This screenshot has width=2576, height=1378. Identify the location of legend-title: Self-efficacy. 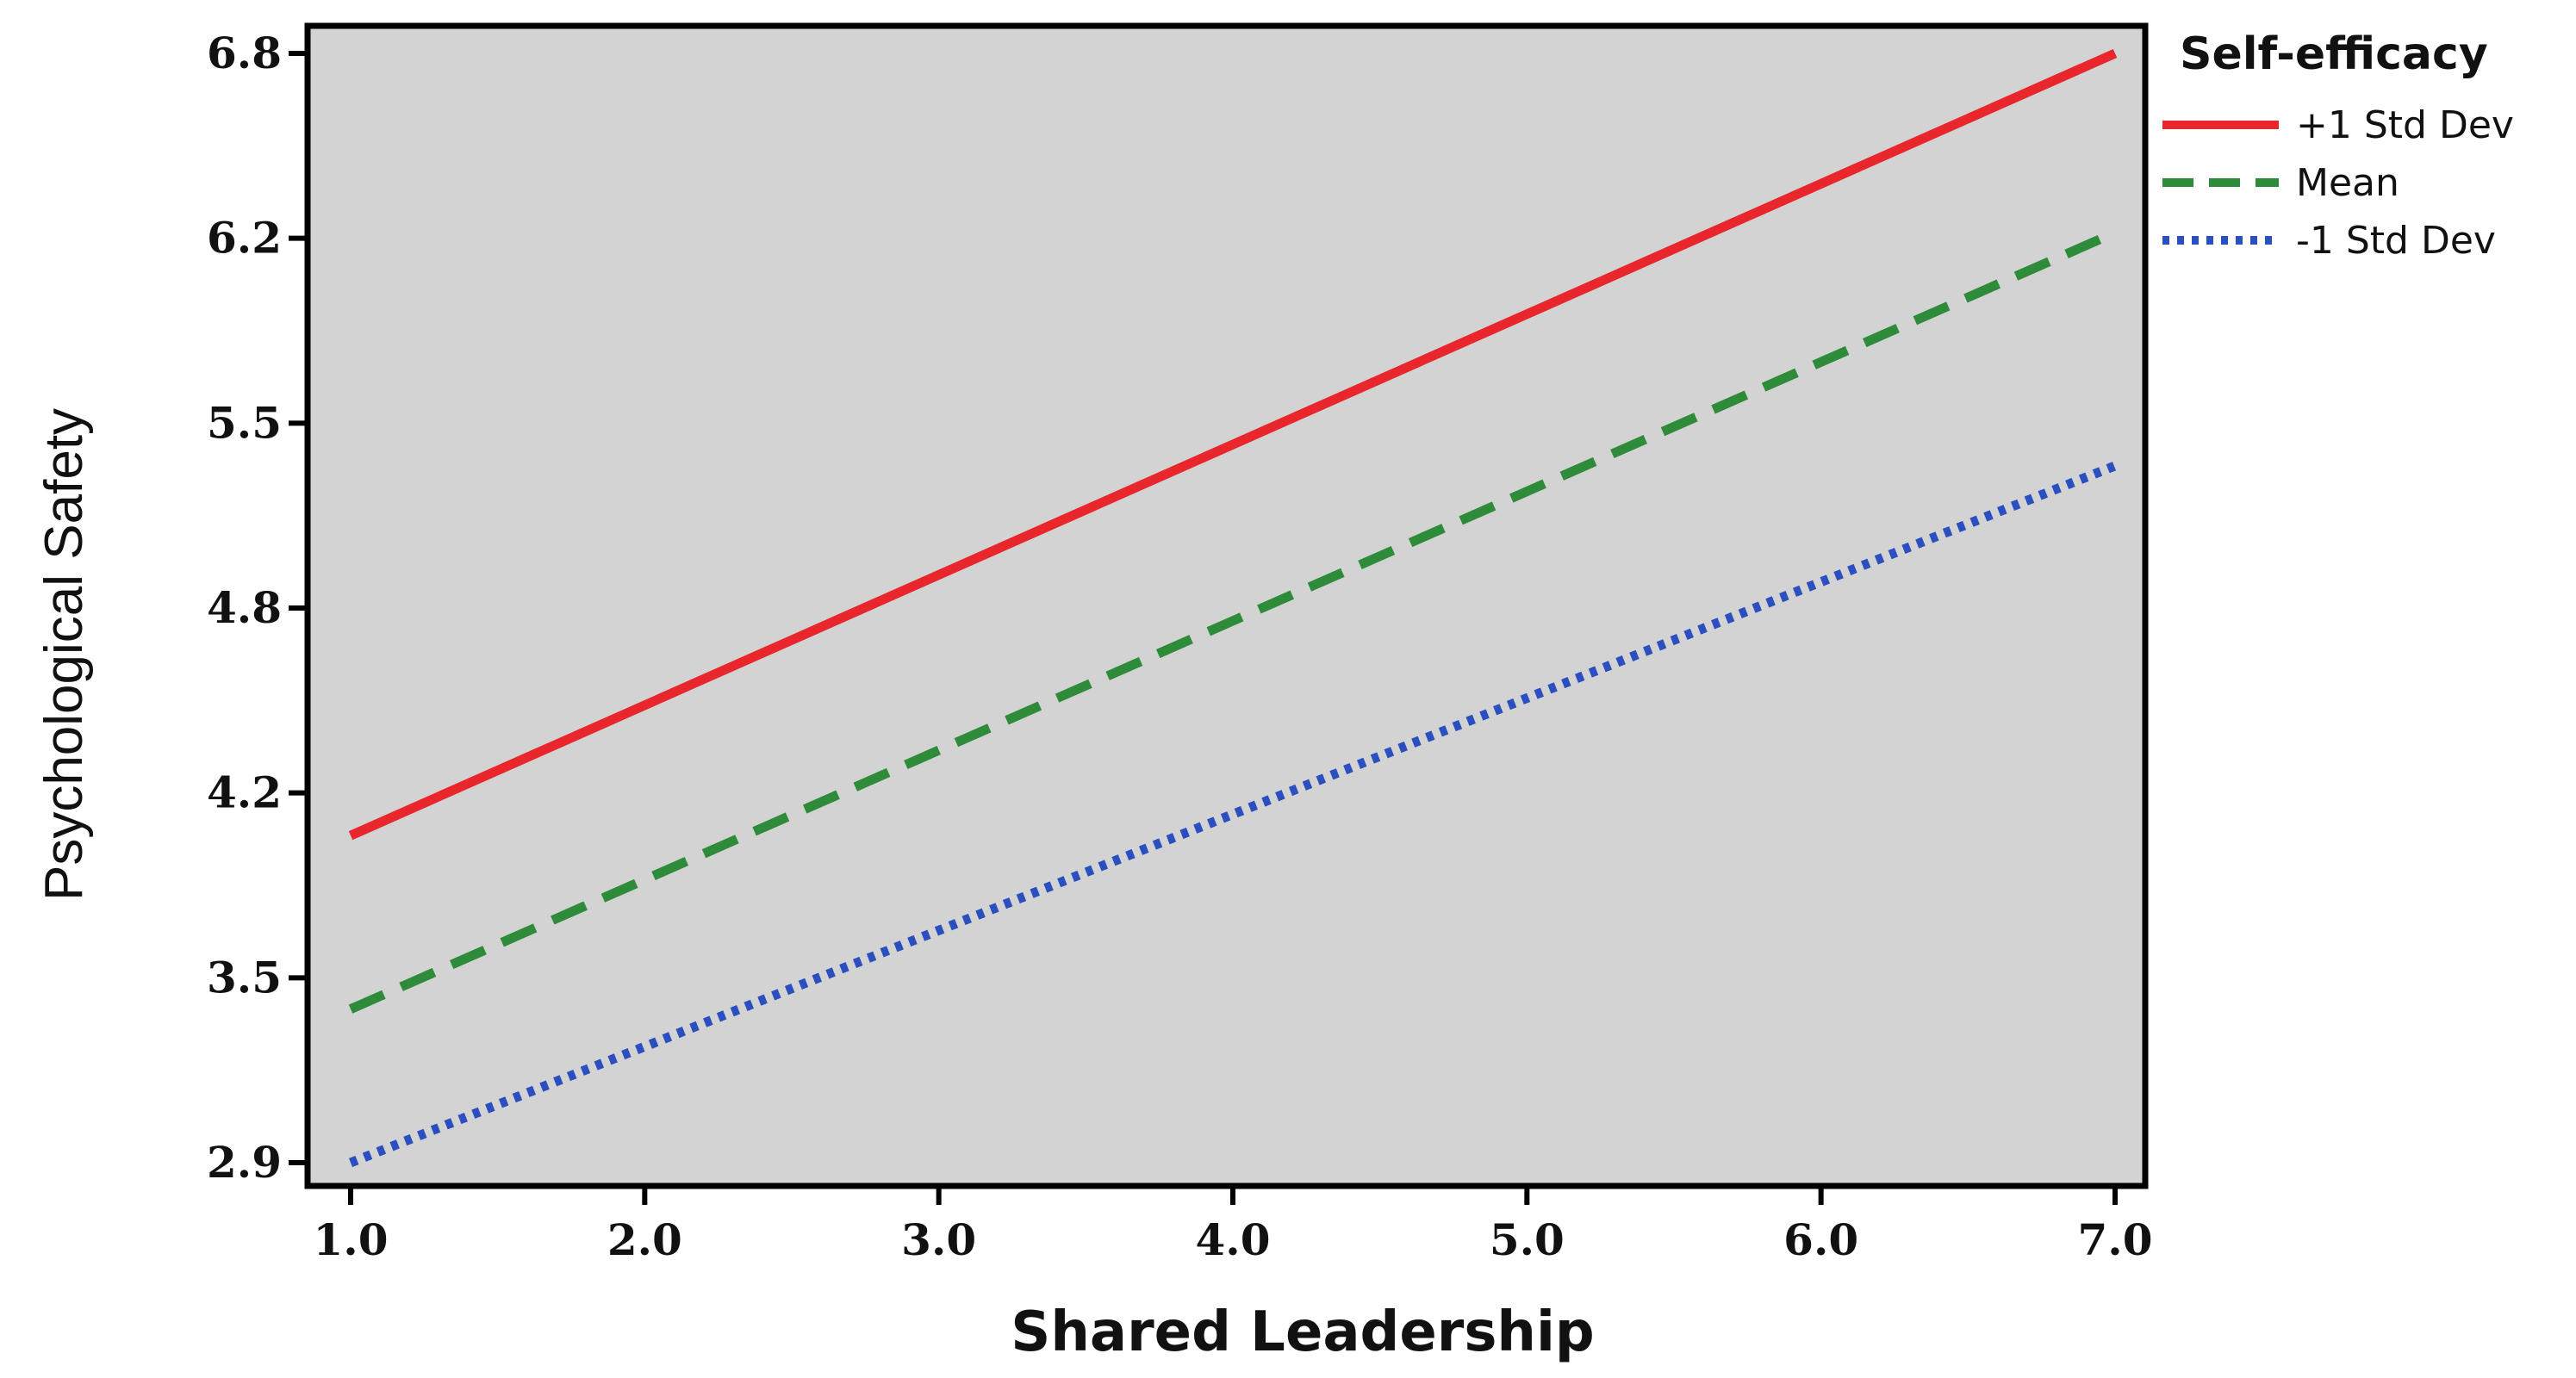
(2334, 54).